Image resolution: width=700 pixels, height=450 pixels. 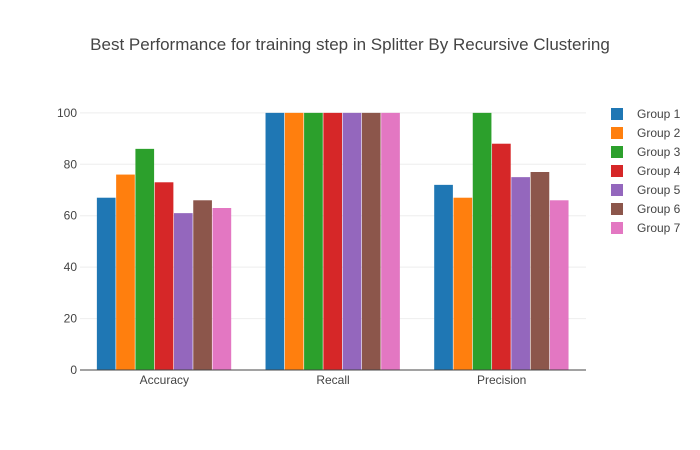 I want to click on legend-item: Group 4, so click(x=646, y=171).